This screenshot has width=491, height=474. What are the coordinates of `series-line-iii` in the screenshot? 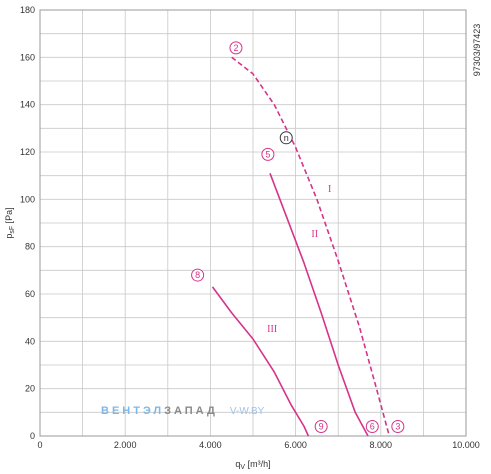 It's located at (260, 361).